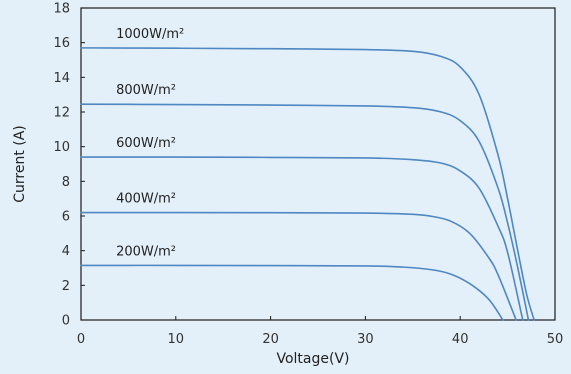 The image size is (571, 374). I want to click on x-tick-label: 20, so click(270, 339).